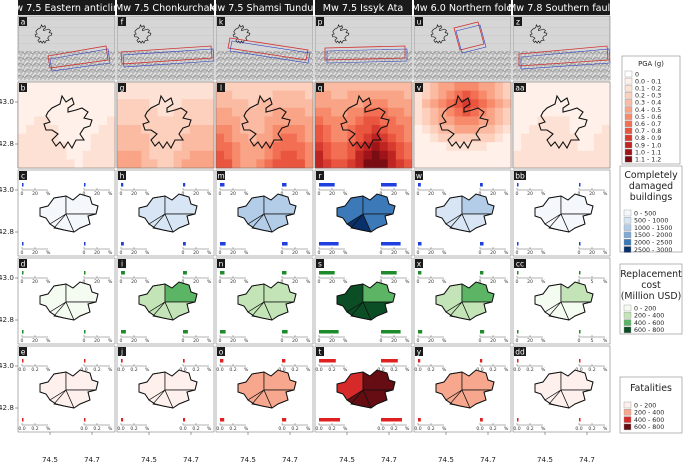 Image resolution: width=685 pixels, height=474 pixels. I want to click on legend-entry-label: 200 - 400, so click(649, 413).